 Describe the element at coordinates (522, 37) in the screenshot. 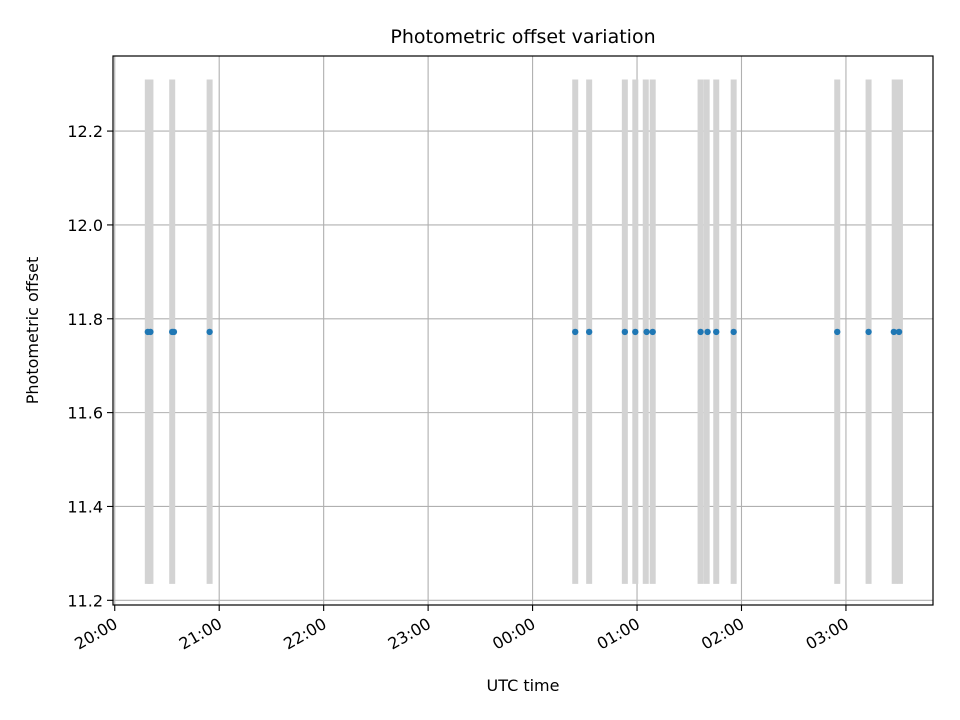

I see `chart-title: Photometric offset variation` at that location.